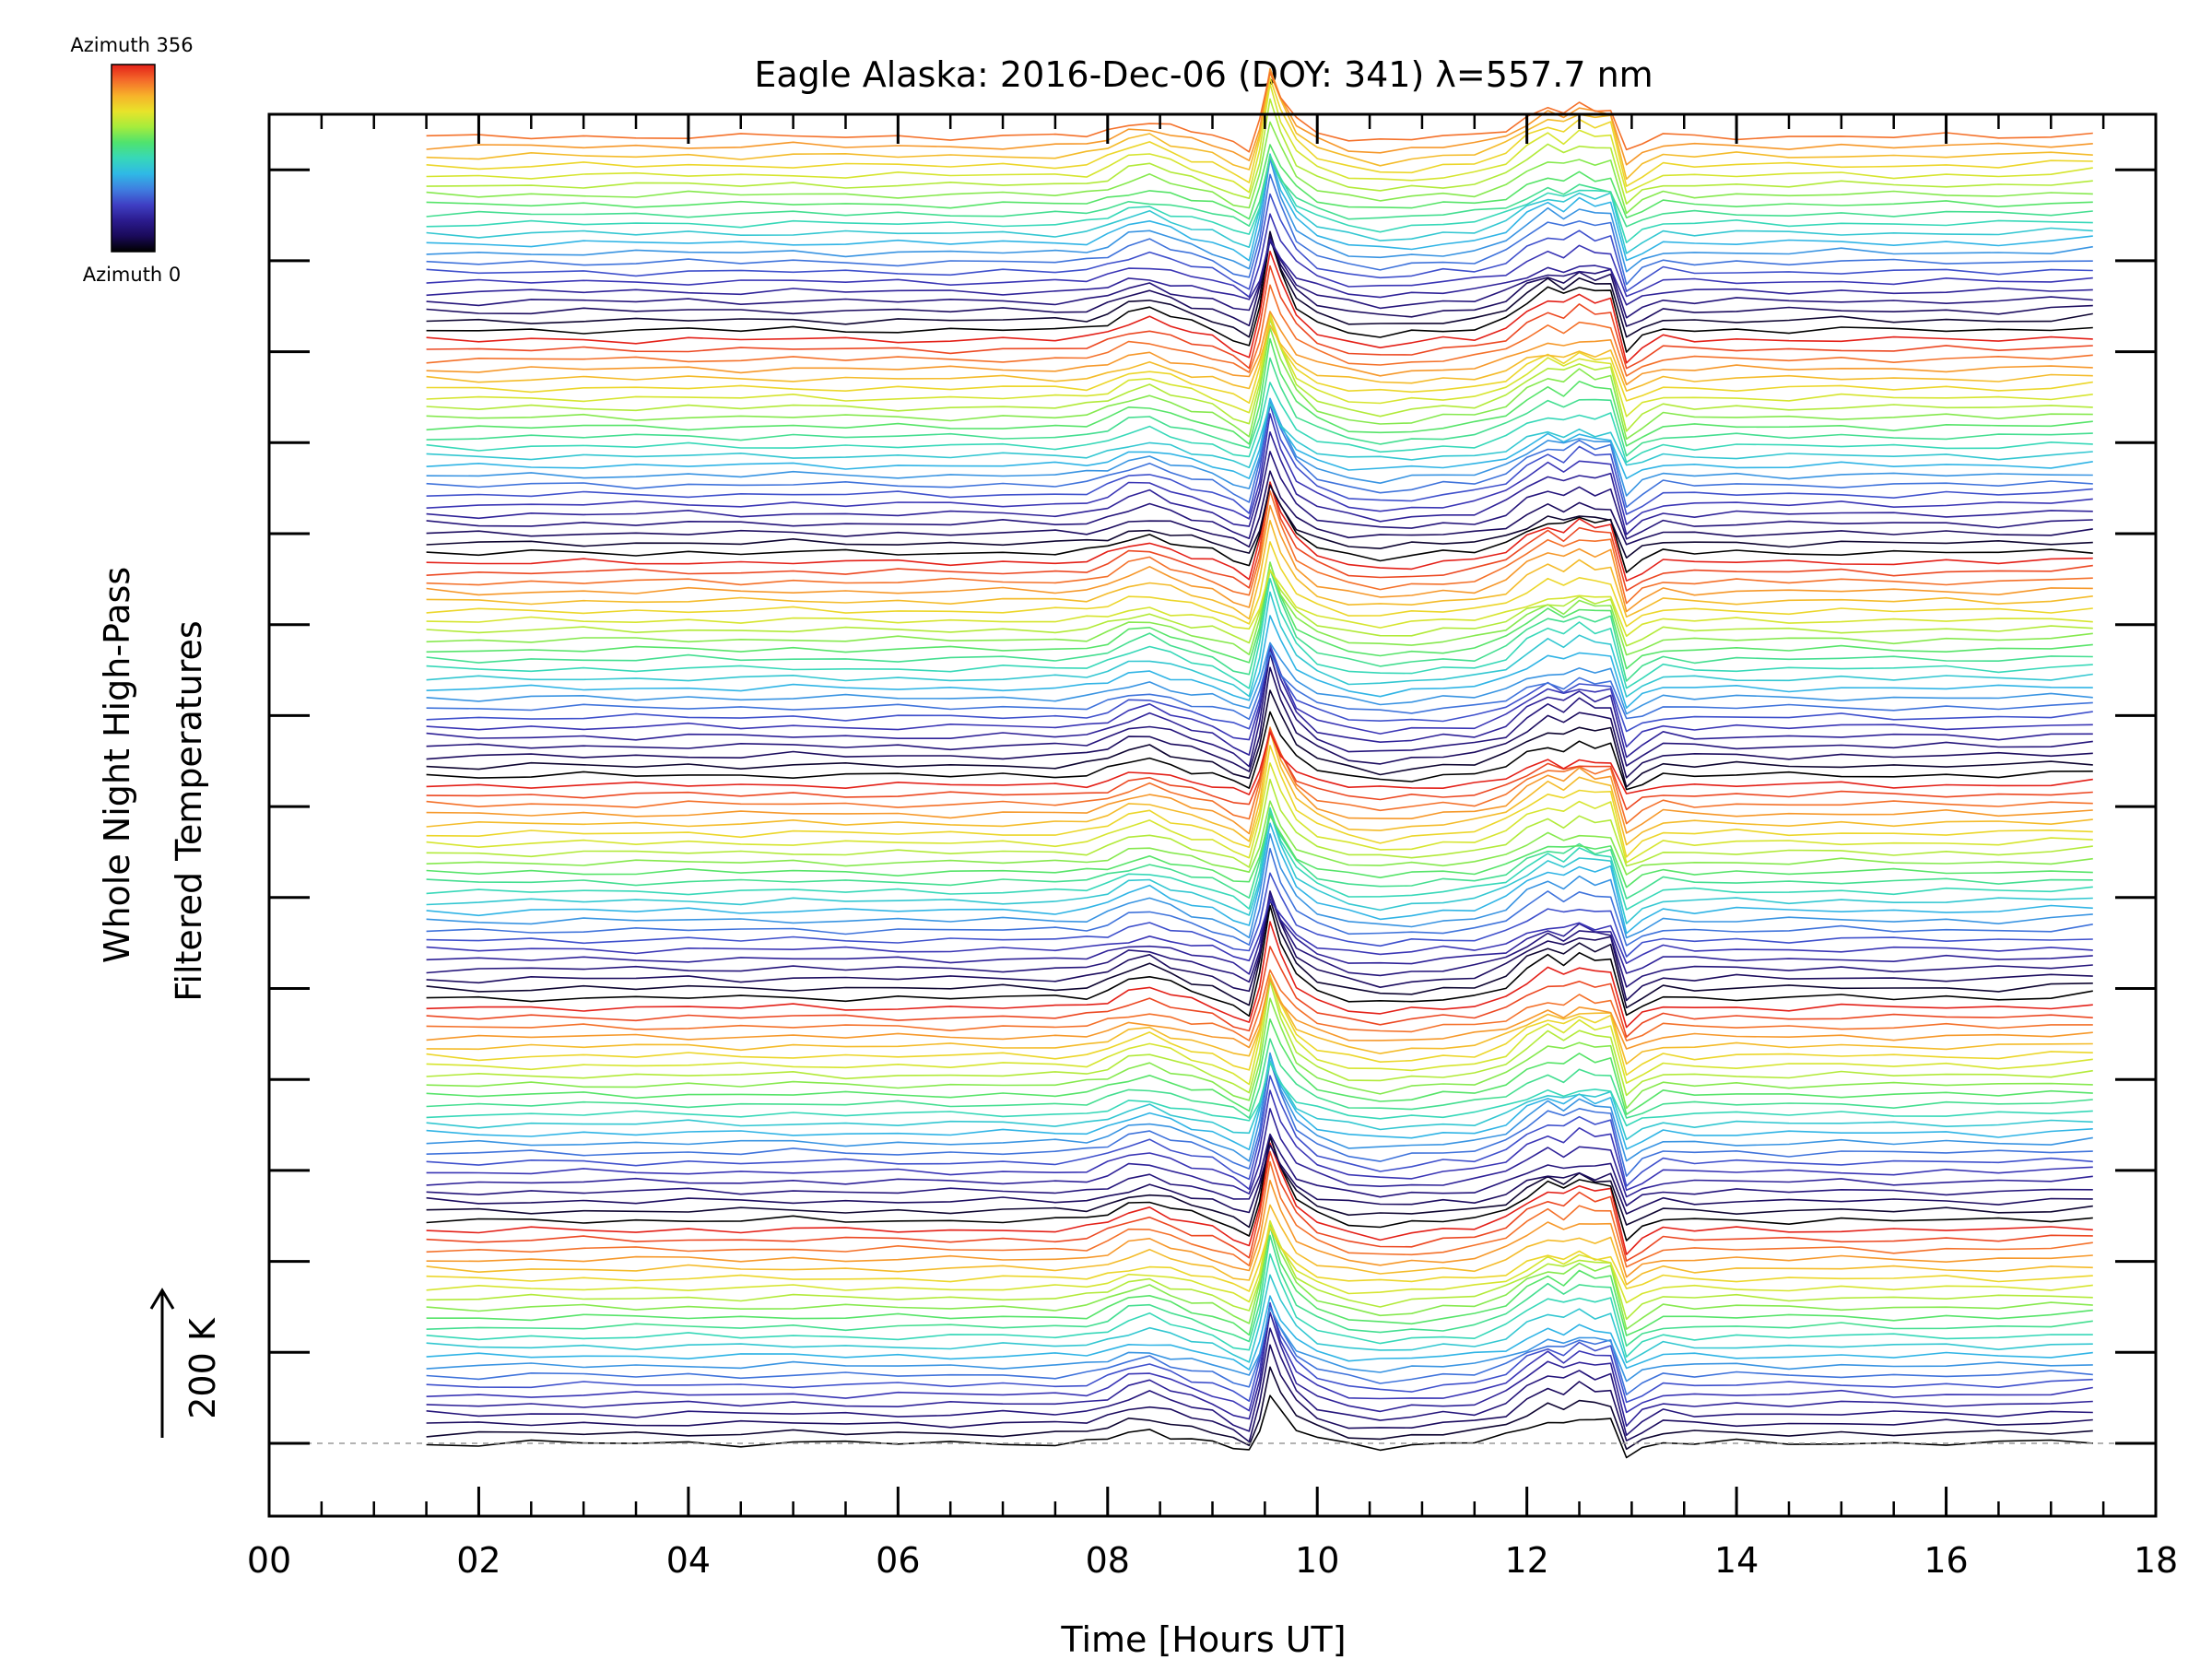  I want to click on scale-arrowhead-icon, so click(162, 1299).